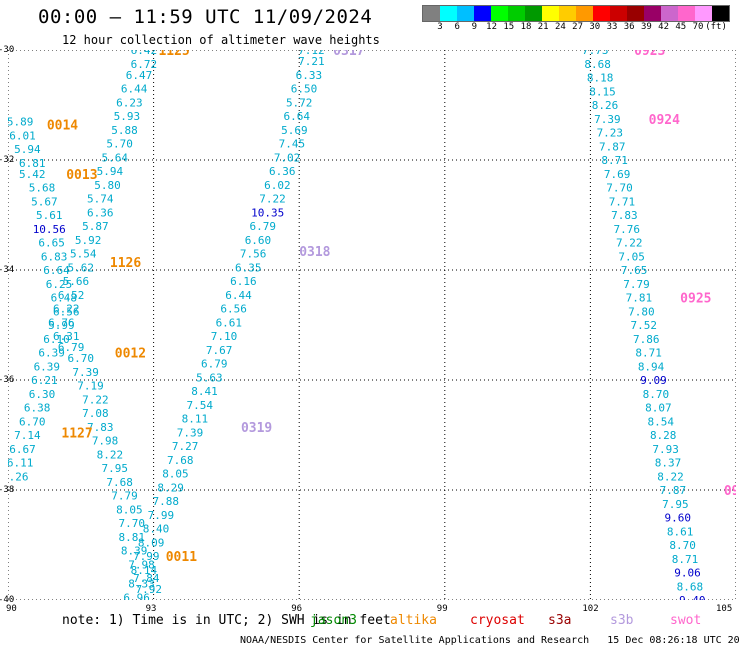  What do you see at coordinates (141, 584) in the screenshot?
I see `wave-height-point: 8.33` at bounding box center [141, 584].